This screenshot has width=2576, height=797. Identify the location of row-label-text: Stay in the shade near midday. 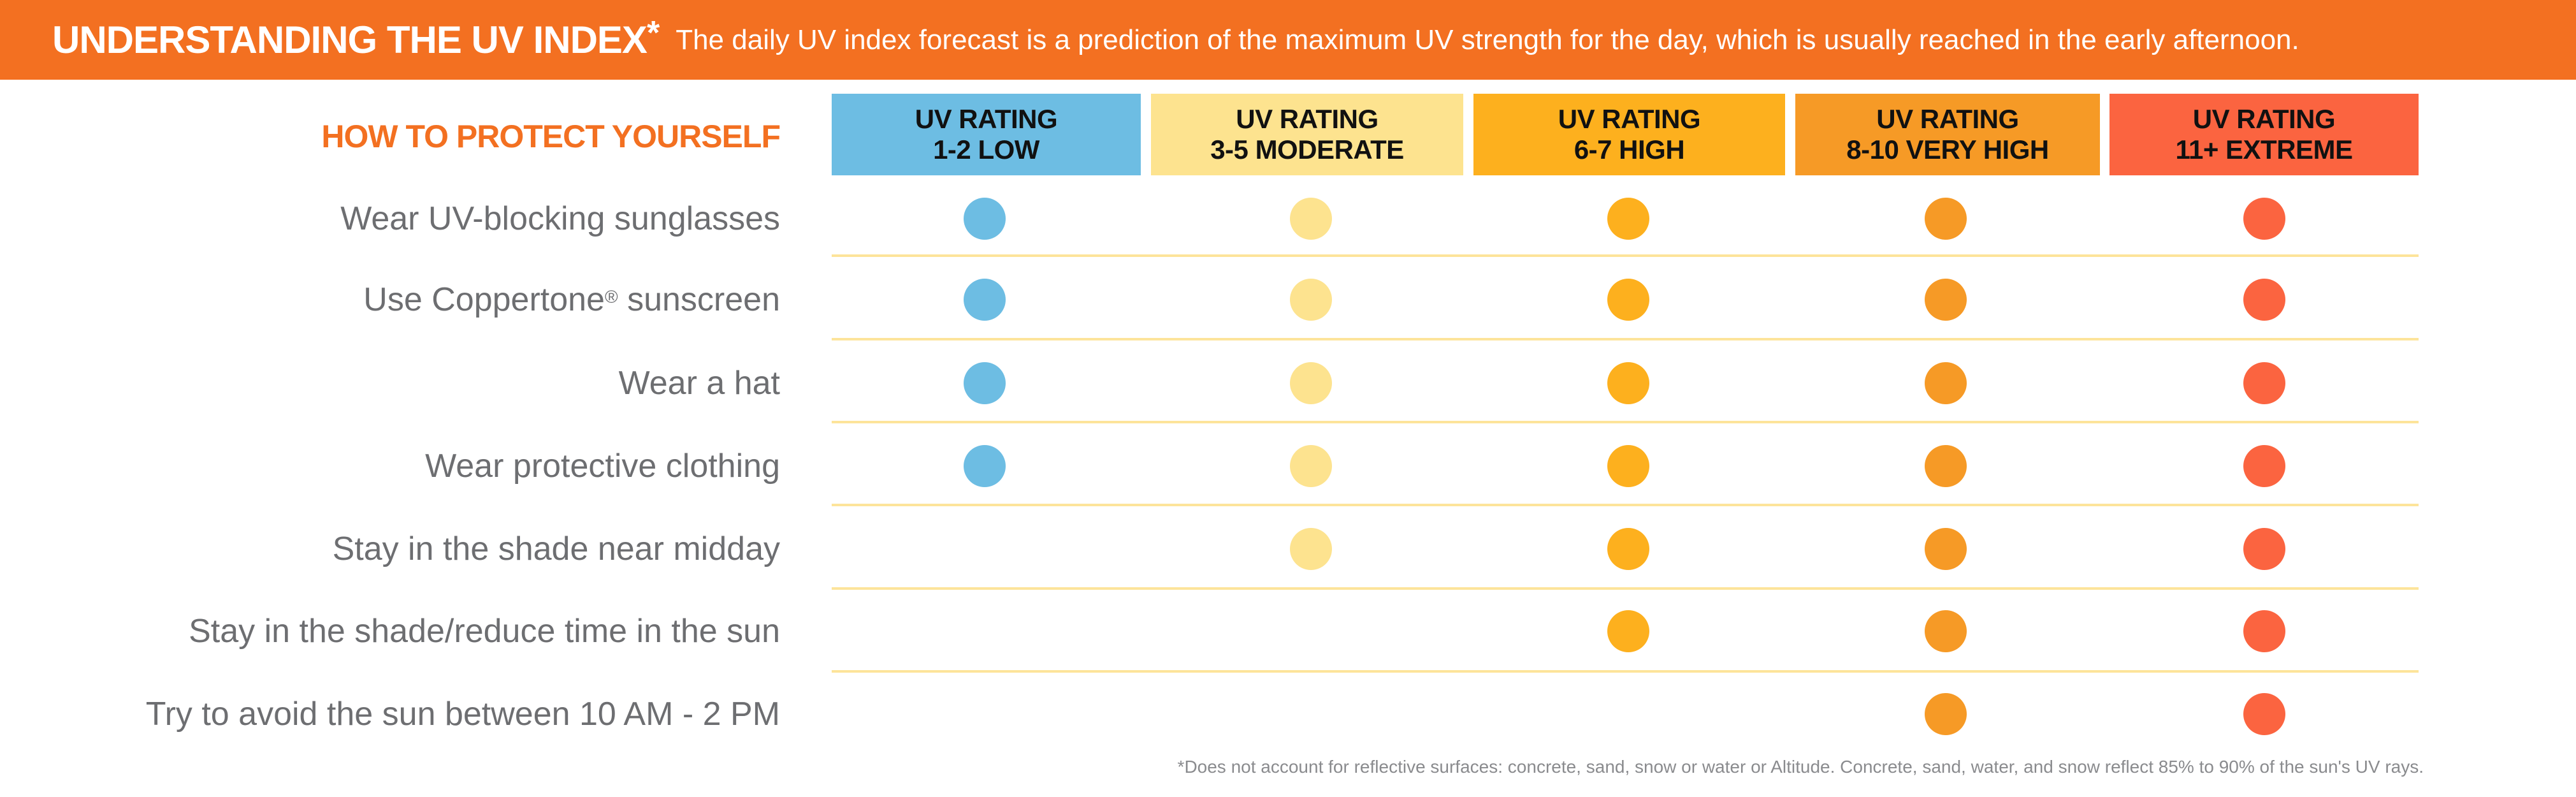
(556, 548).